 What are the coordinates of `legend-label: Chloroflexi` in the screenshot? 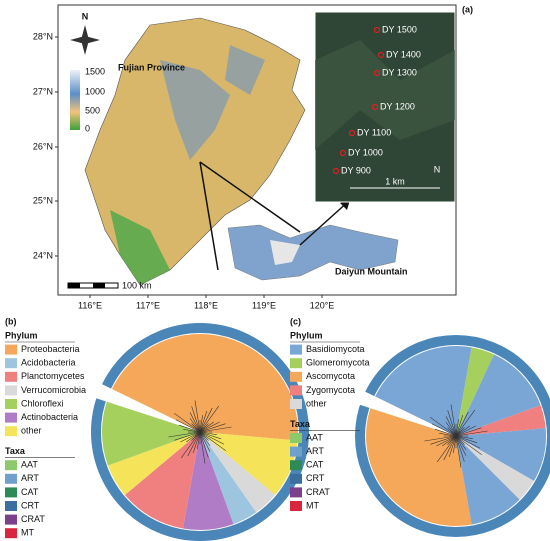 It's located at (42, 403).